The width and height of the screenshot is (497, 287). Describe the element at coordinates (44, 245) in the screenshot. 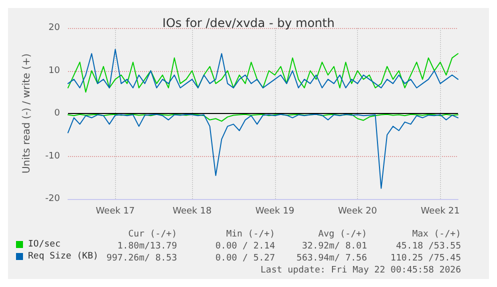

I see `legend-label: IO/sec` at that location.